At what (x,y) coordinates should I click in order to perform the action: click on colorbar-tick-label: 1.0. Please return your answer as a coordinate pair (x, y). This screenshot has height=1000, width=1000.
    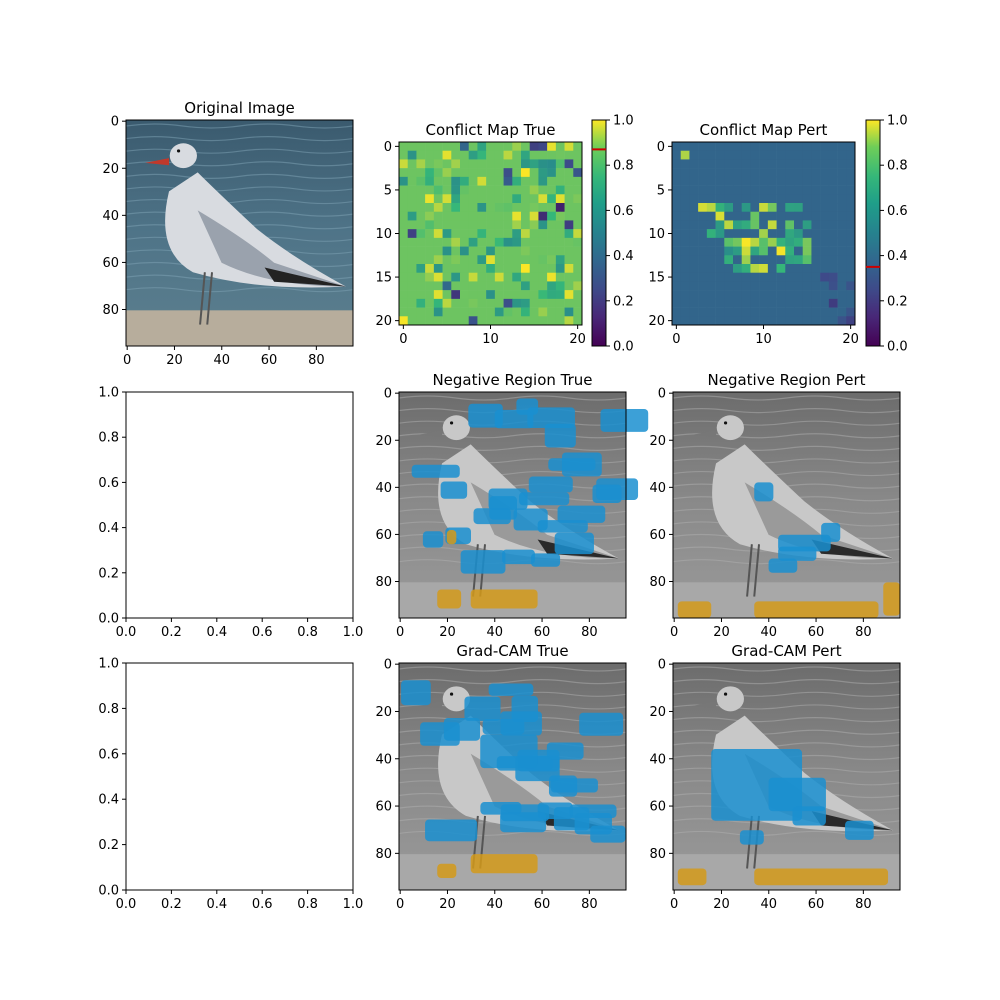
    Looking at the image, I should click on (897, 121).